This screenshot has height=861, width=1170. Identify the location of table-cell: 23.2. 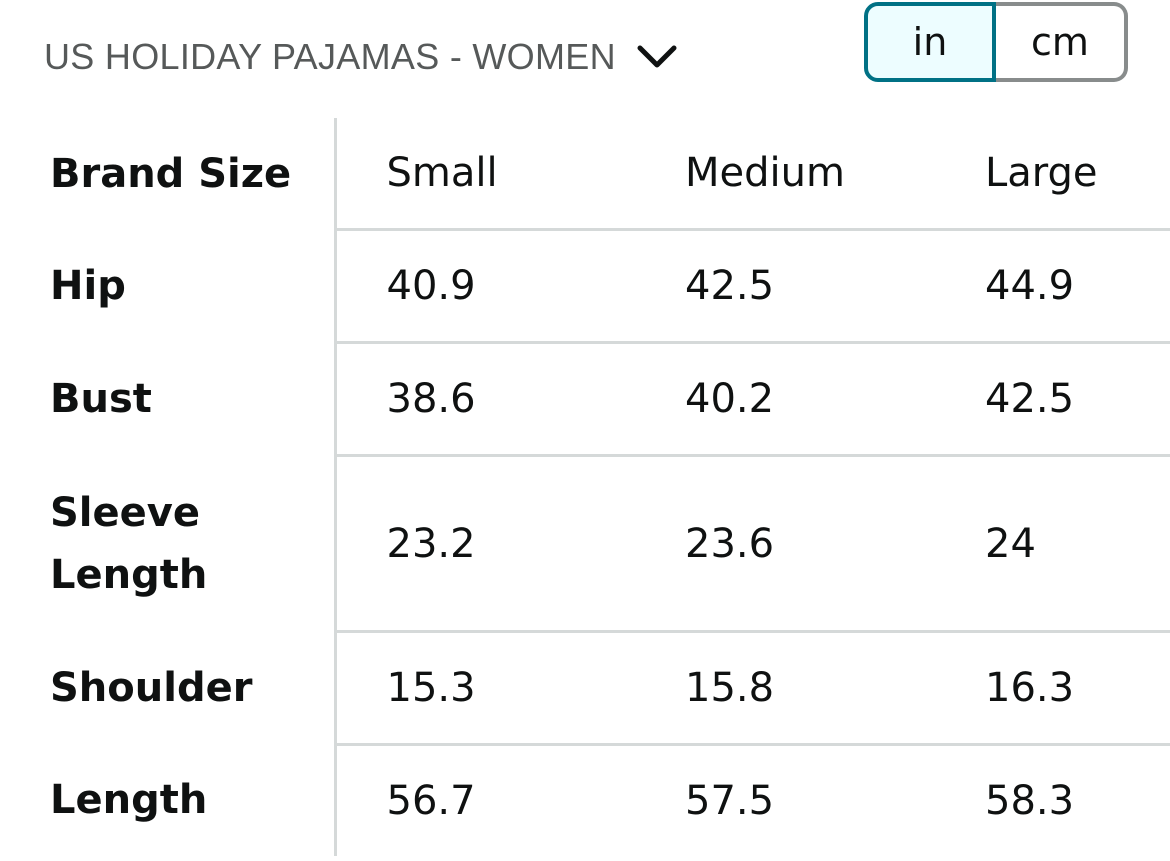
(485, 544).